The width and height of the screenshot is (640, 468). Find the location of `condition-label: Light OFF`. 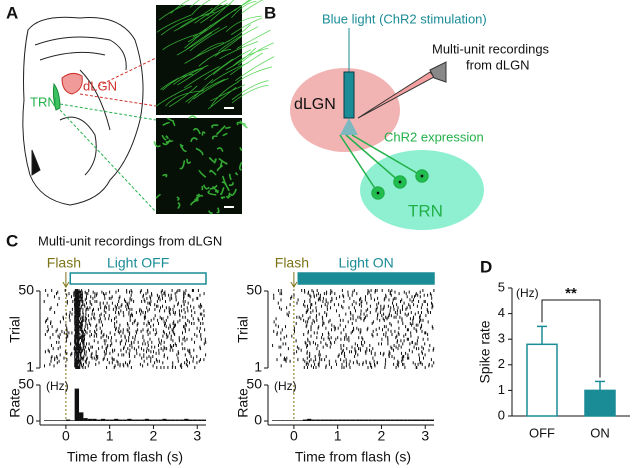

condition-label: Light OFF is located at coordinates (138, 263).